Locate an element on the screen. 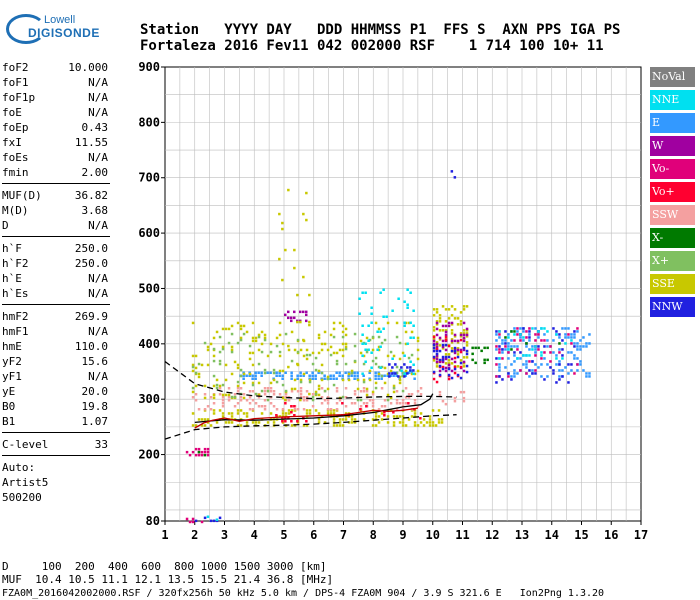  lowell-digisonde-logo: Lowell DIGISONDE is located at coordinates (51, 25).